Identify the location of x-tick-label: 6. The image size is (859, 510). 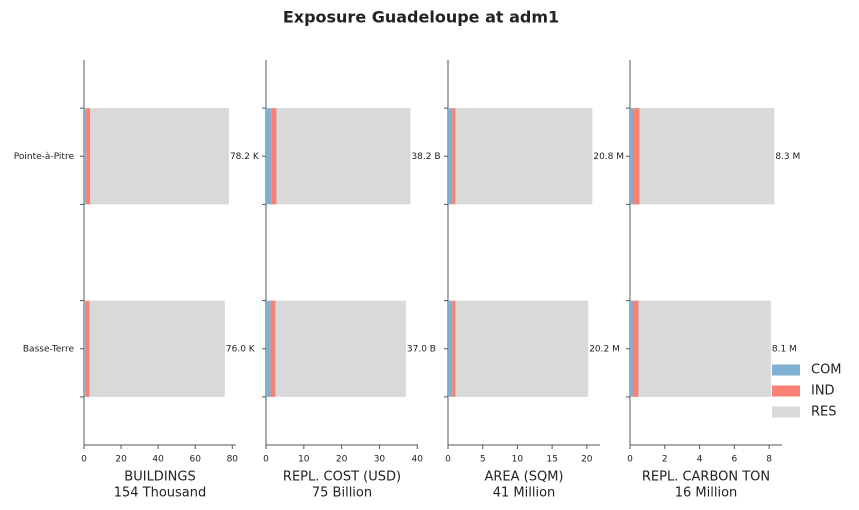
(734, 460).